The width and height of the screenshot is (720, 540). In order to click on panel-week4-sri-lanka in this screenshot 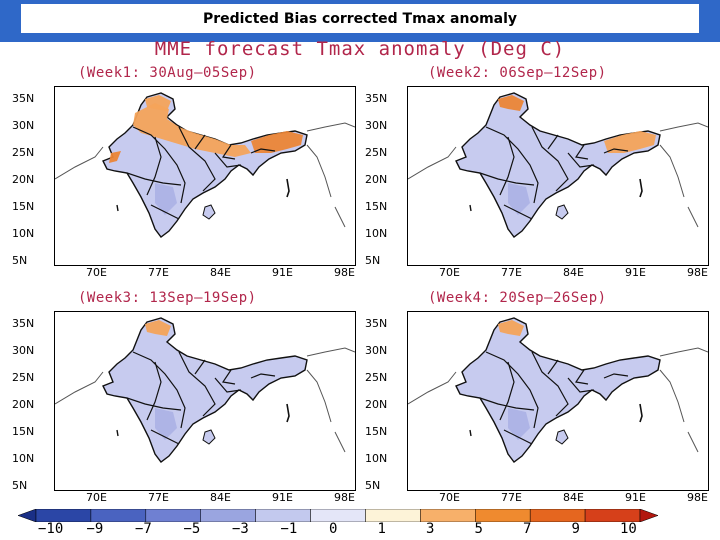, I will do `click(562, 437)`.